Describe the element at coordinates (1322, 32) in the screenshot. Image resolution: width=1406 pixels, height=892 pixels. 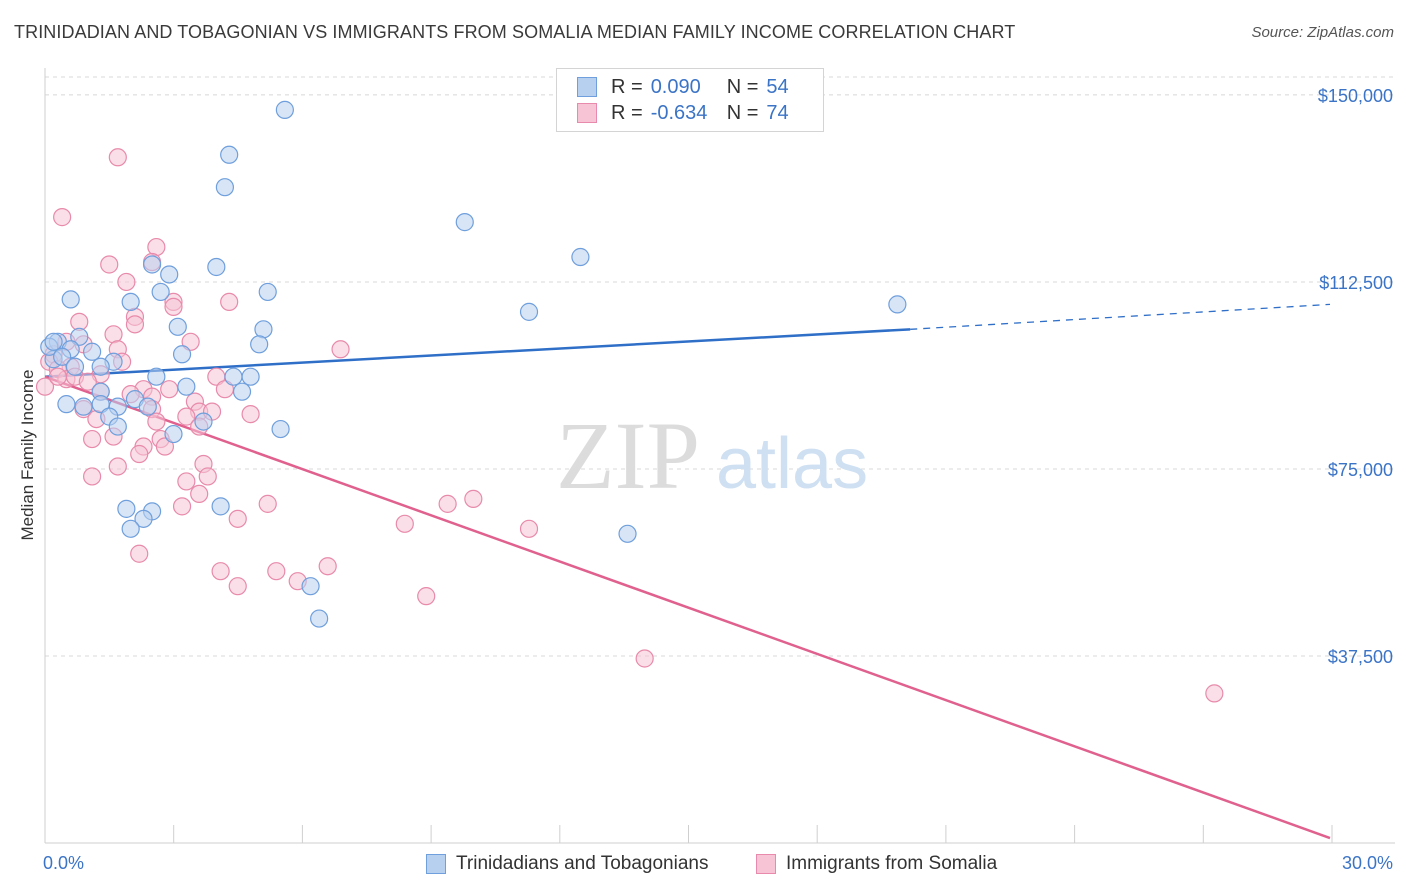
I see `source-credit: Source: ZipAtlas.com` at that location.